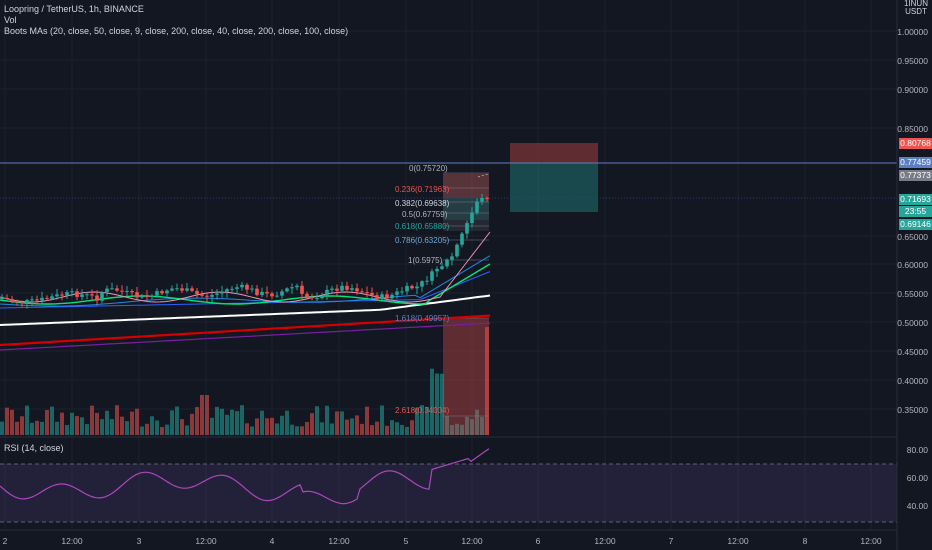 This screenshot has width=932, height=550. Describe the element at coordinates (245, 336) in the screenshot. I see `ma-200-purple` at that location.